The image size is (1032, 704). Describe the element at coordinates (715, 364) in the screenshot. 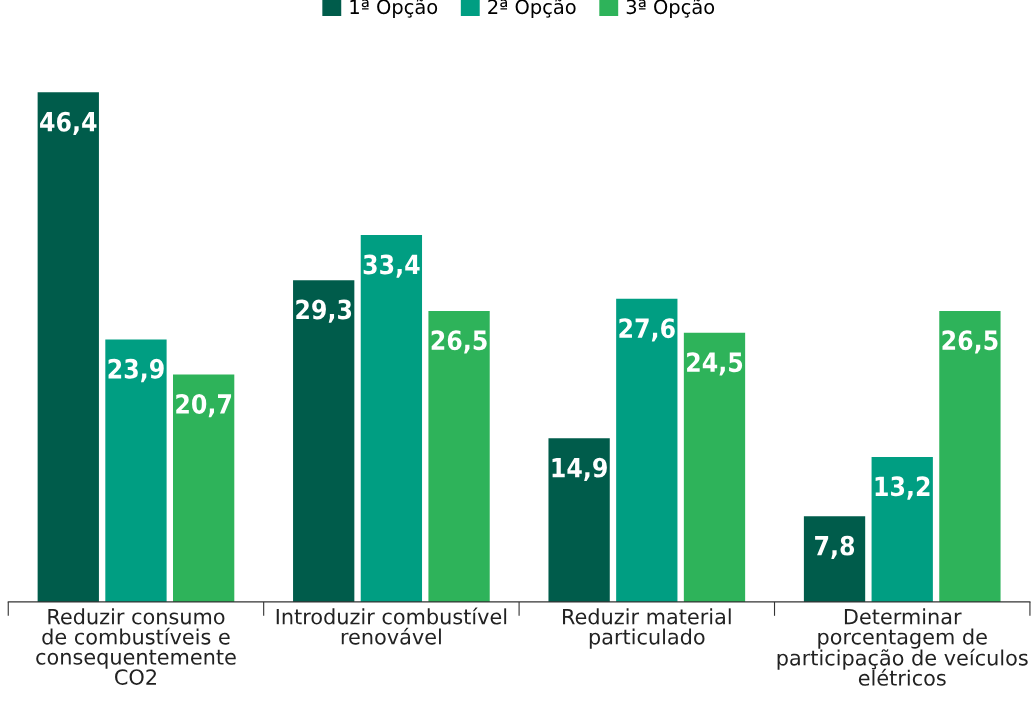

I see `data-label: 24,5` at that location.